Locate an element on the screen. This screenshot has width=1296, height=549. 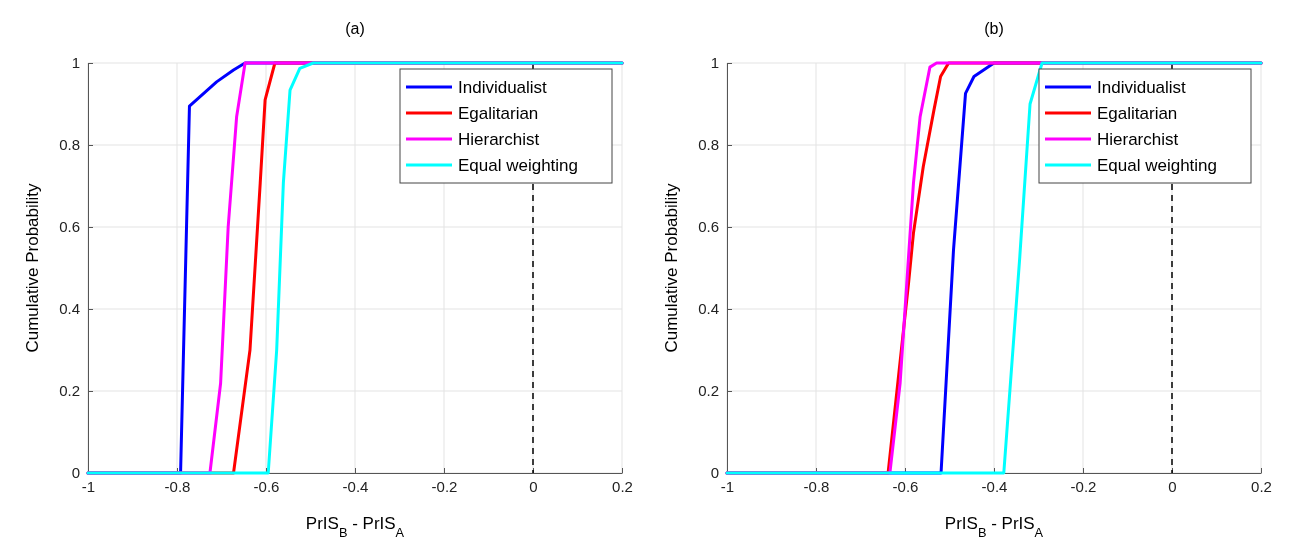
chart-title: (b) is located at coordinates (994, 28).